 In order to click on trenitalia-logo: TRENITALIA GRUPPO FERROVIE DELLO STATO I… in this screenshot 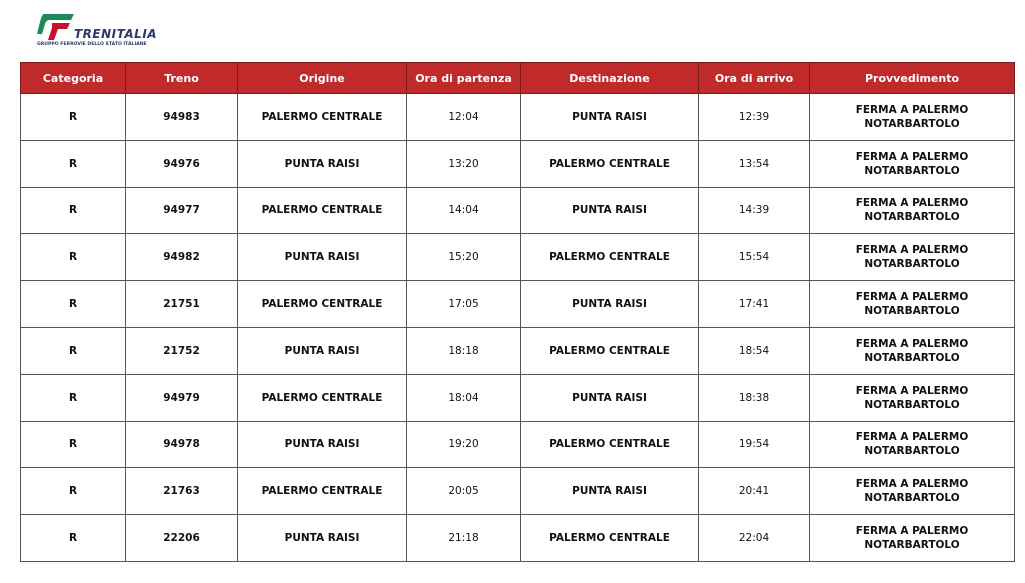, I will do `click(101, 30)`.